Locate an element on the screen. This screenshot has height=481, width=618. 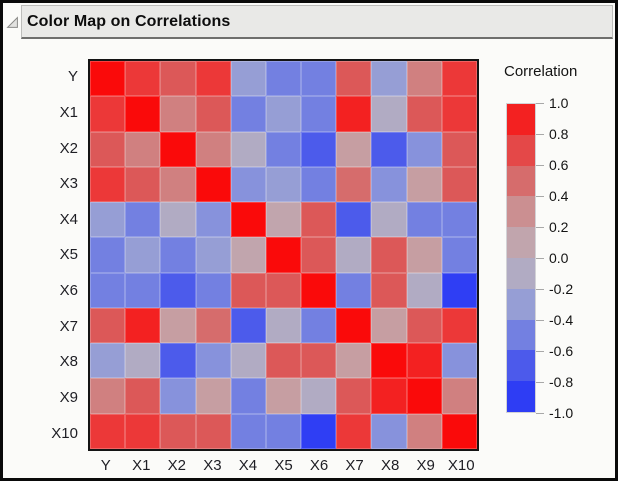
section-title-strip: Color Map on Correlations is located at coordinates (317, 22).